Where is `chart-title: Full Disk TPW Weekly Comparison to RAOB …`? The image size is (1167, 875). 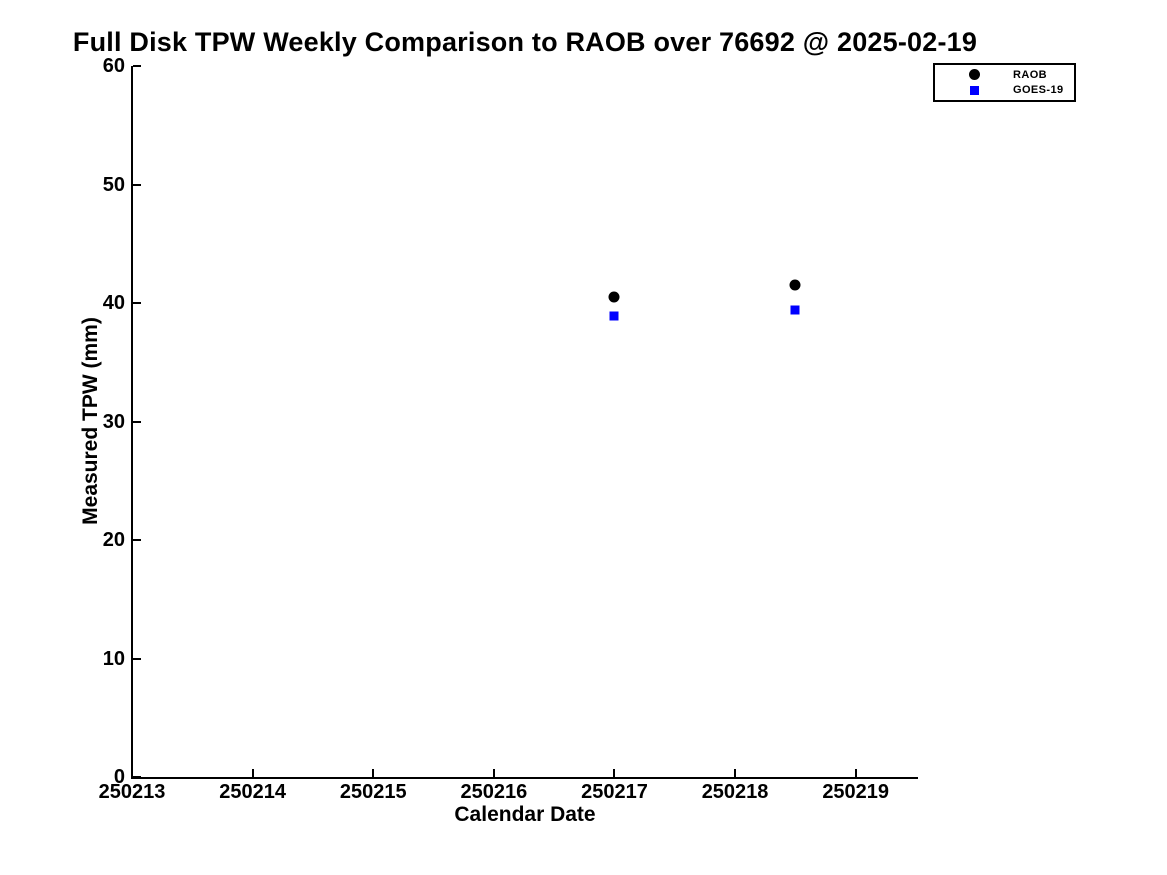 chart-title: Full Disk TPW Weekly Comparison to RAOB … is located at coordinates (525, 42).